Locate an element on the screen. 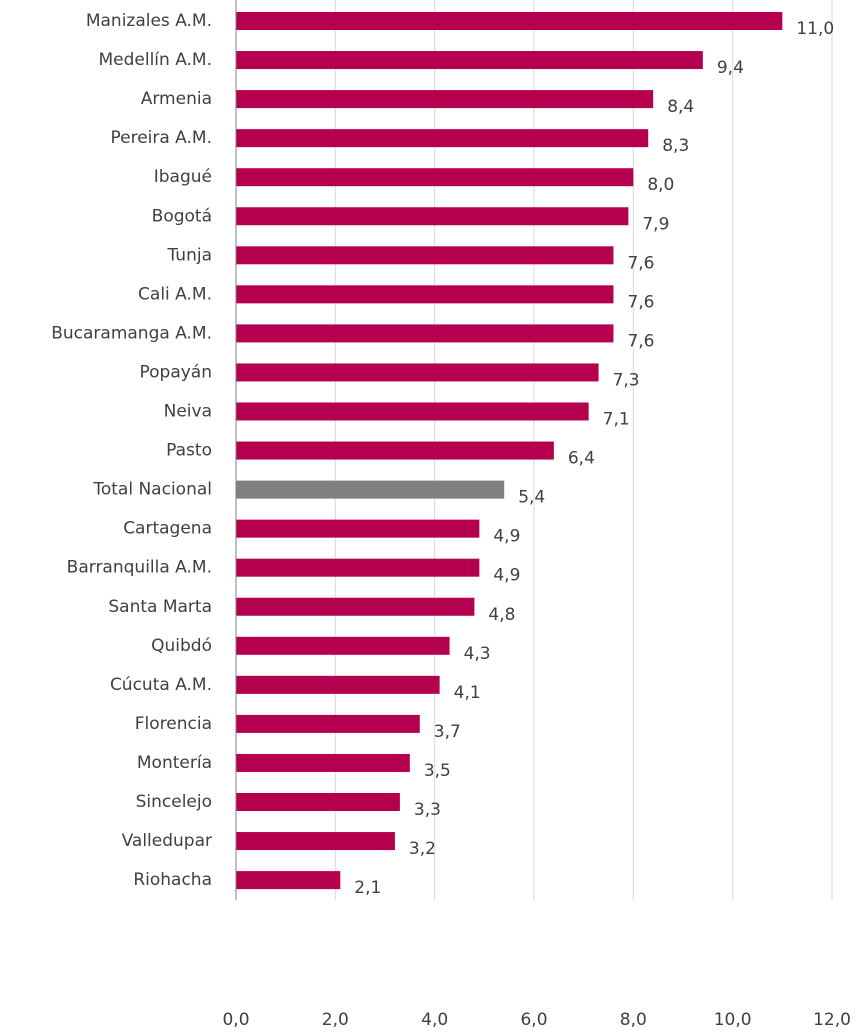 The image size is (855, 1031). y-tick-label: Riohacha is located at coordinates (172, 880).